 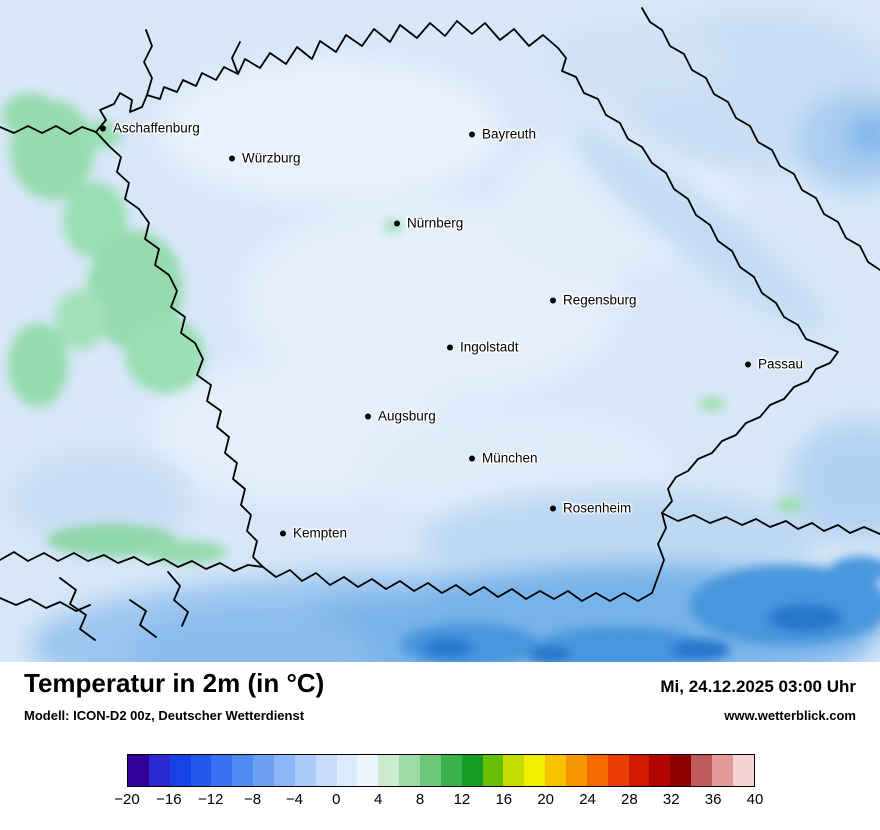 What do you see at coordinates (758, 686) in the screenshot?
I see `valid-datetime: Mi, 24.12.2025 03:00 Uhr` at bounding box center [758, 686].